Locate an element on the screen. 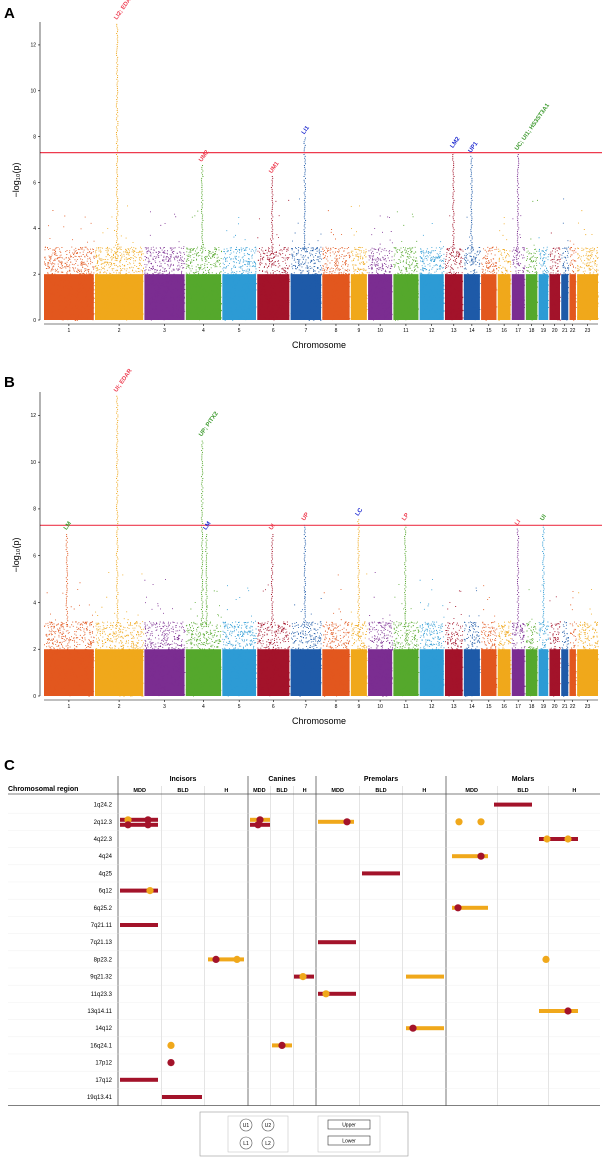  legend-circles-box is located at coordinates (258, 1134).